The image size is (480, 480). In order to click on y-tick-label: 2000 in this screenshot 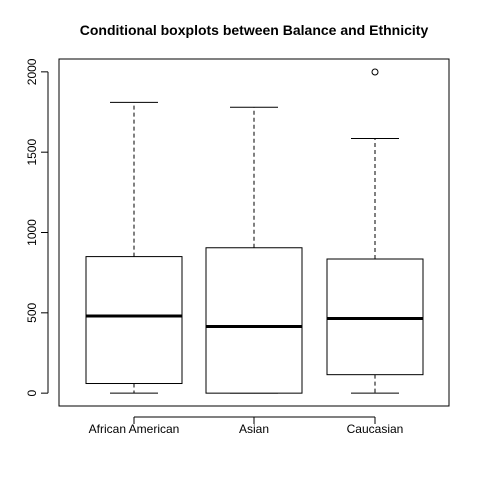, I will do `click(32, 71)`.